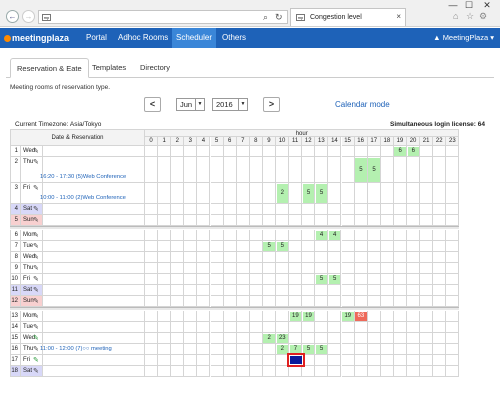  Describe the element at coordinates (83, 198) in the screenshot. I see `event-link: 10:00 - 11:00 (2)Web Conference` at that location.